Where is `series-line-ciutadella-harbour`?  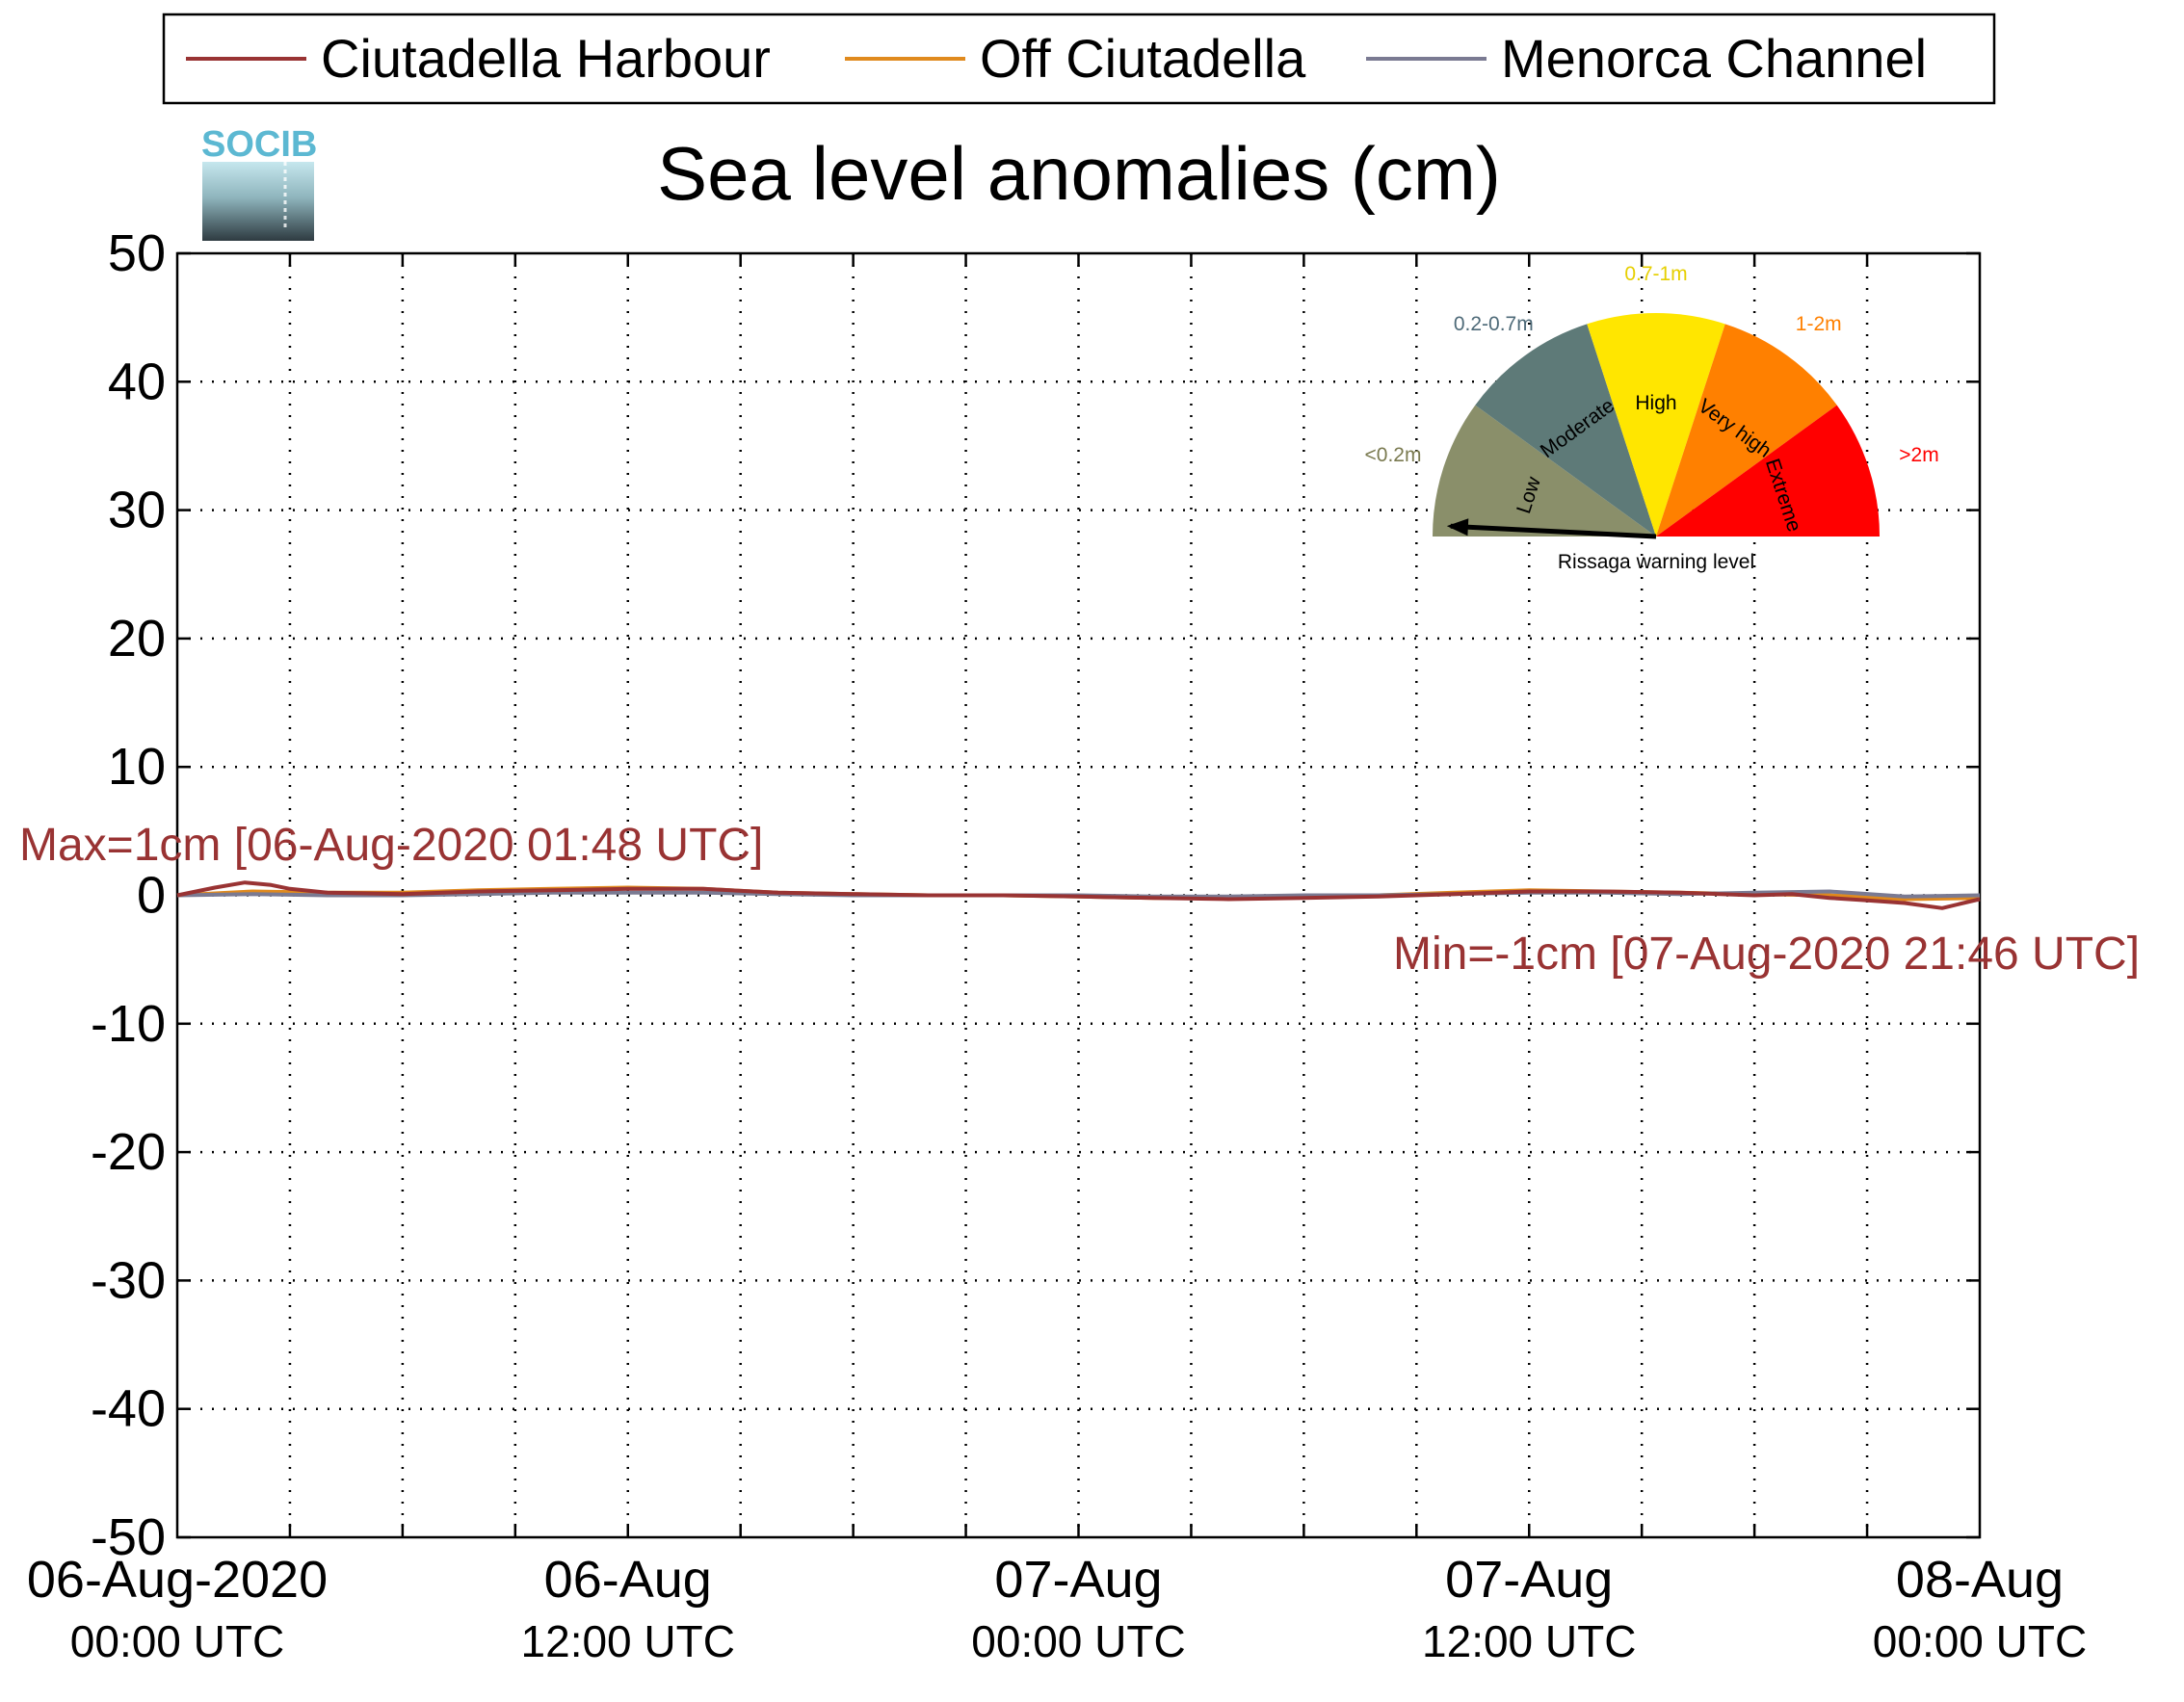
series-line-ciutadella-harbour is located at coordinates (1079, 895).